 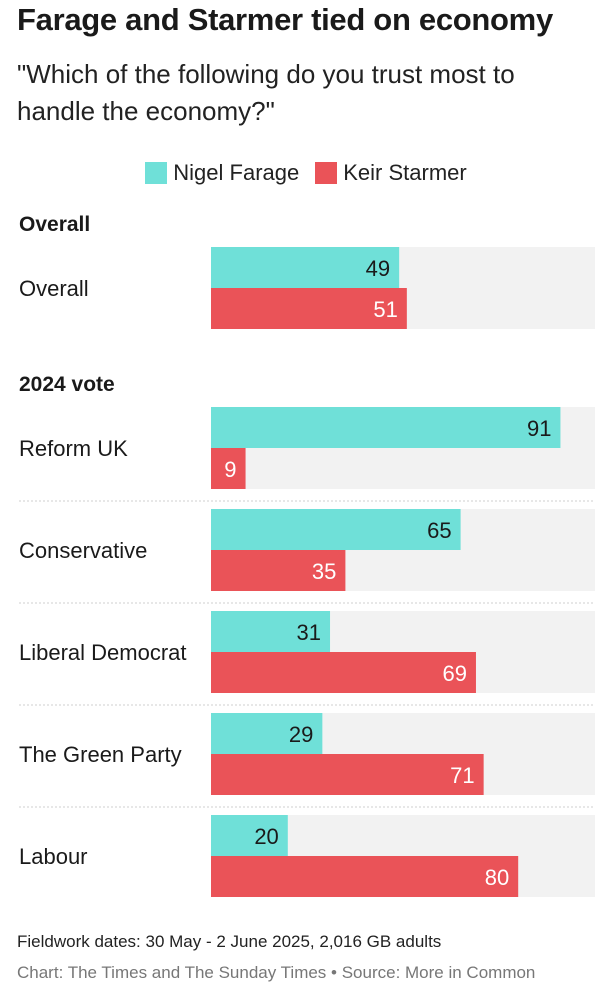 I want to click on value-label-labour-starmer: 80, so click(x=497, y=877).